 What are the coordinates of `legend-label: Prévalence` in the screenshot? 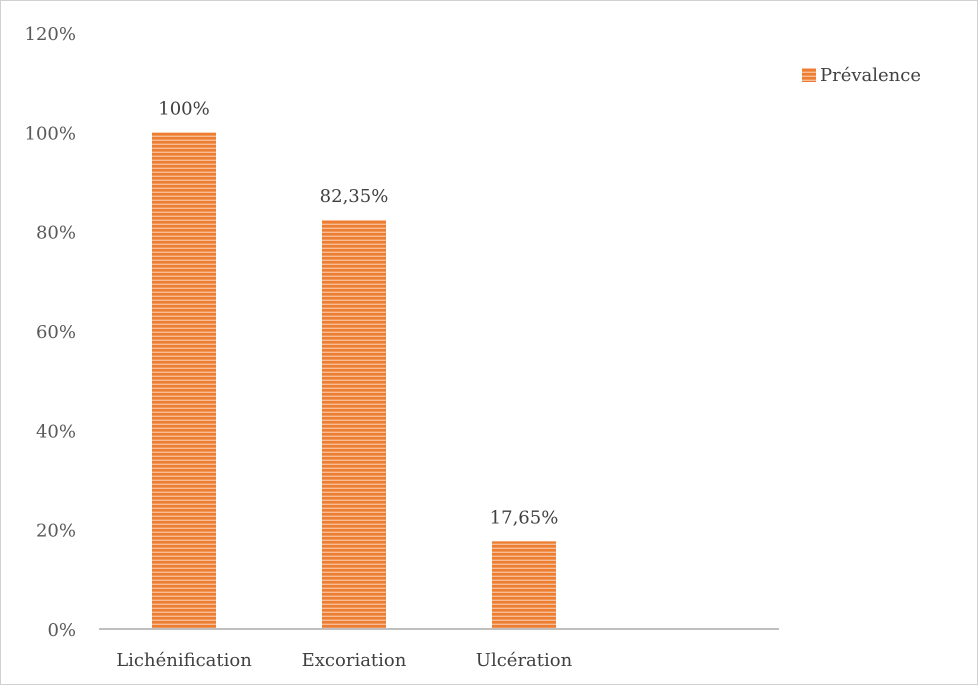 It's located at (870, 75).